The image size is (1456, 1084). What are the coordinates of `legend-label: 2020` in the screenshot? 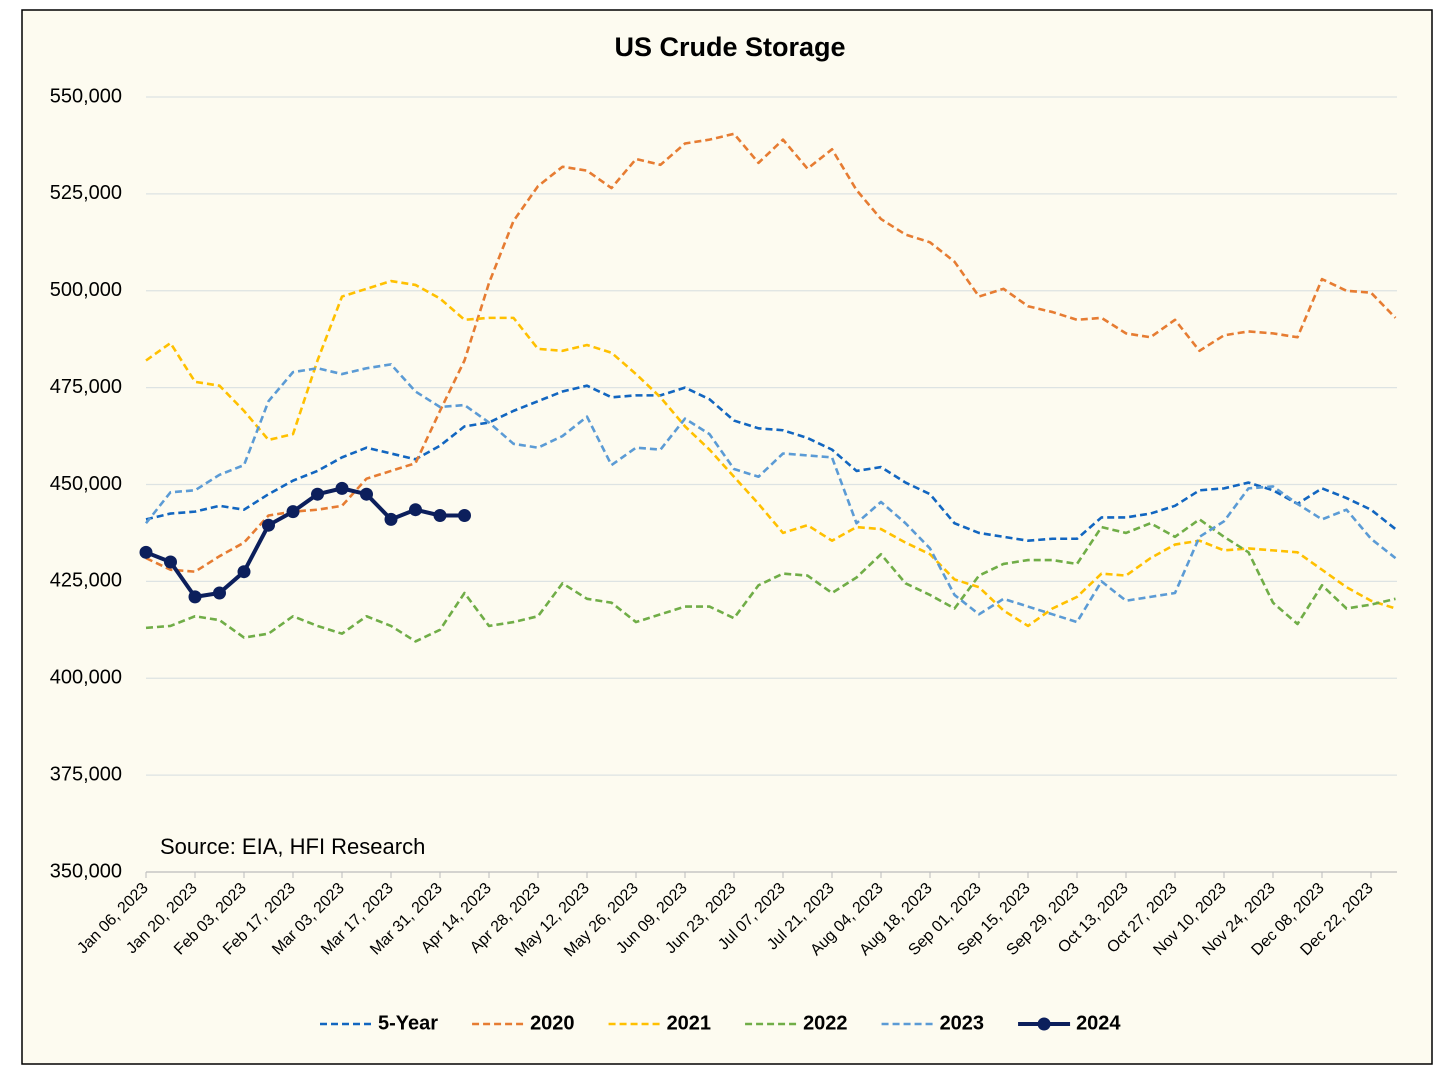 It's located at (552, 1023).